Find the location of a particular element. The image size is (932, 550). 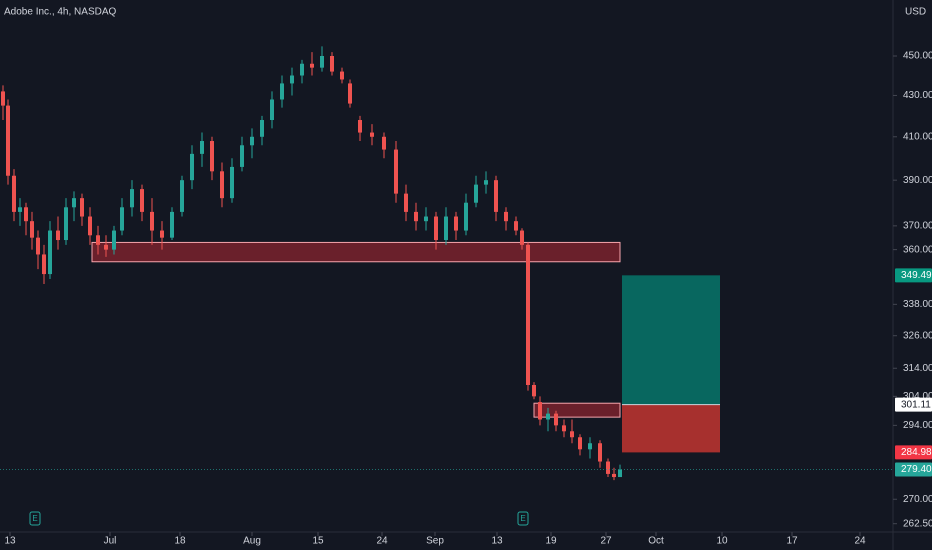

price-tag-label: 349.49 is located at coordinates (916, 275).